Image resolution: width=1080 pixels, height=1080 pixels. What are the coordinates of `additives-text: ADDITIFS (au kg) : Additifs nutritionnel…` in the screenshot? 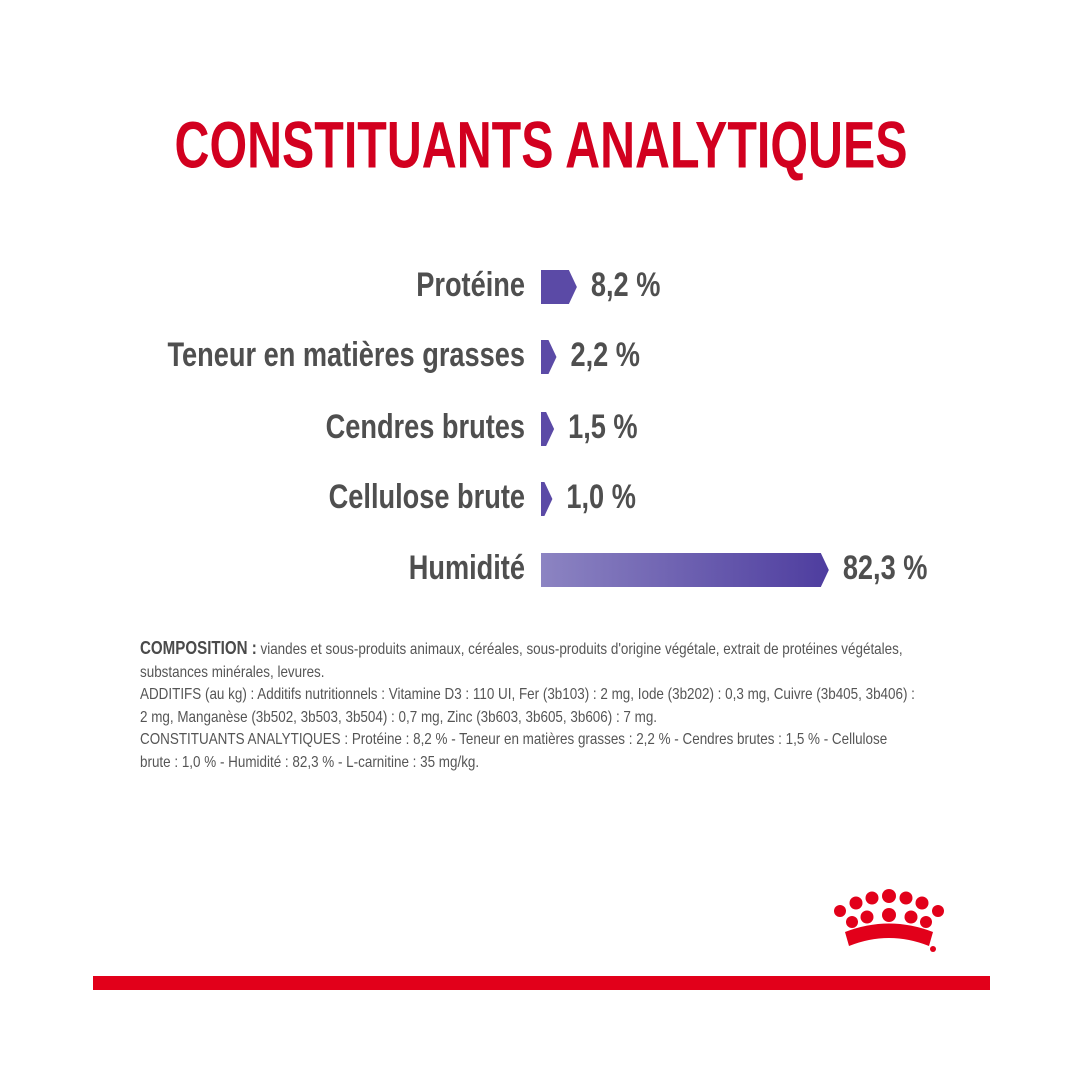 It's located at (527, 706).